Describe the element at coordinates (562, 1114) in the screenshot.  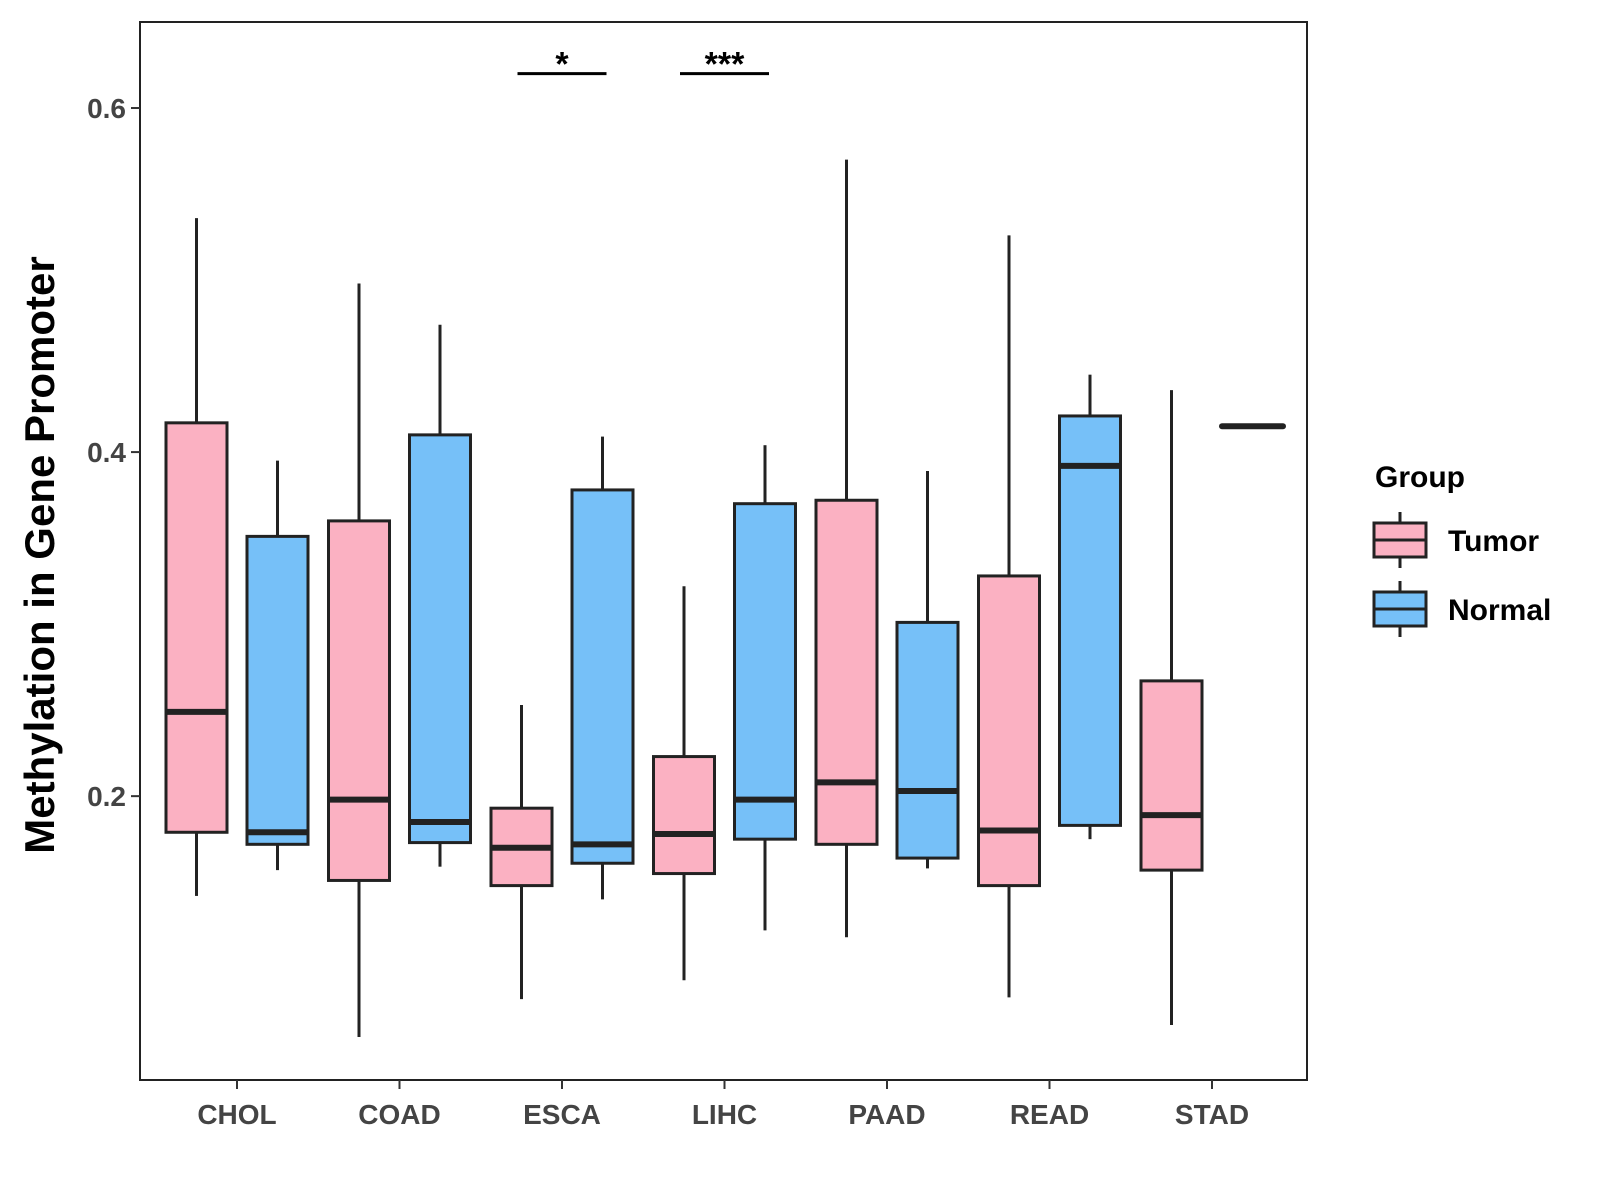
I see `x-tick-label: ESCA` at that location.